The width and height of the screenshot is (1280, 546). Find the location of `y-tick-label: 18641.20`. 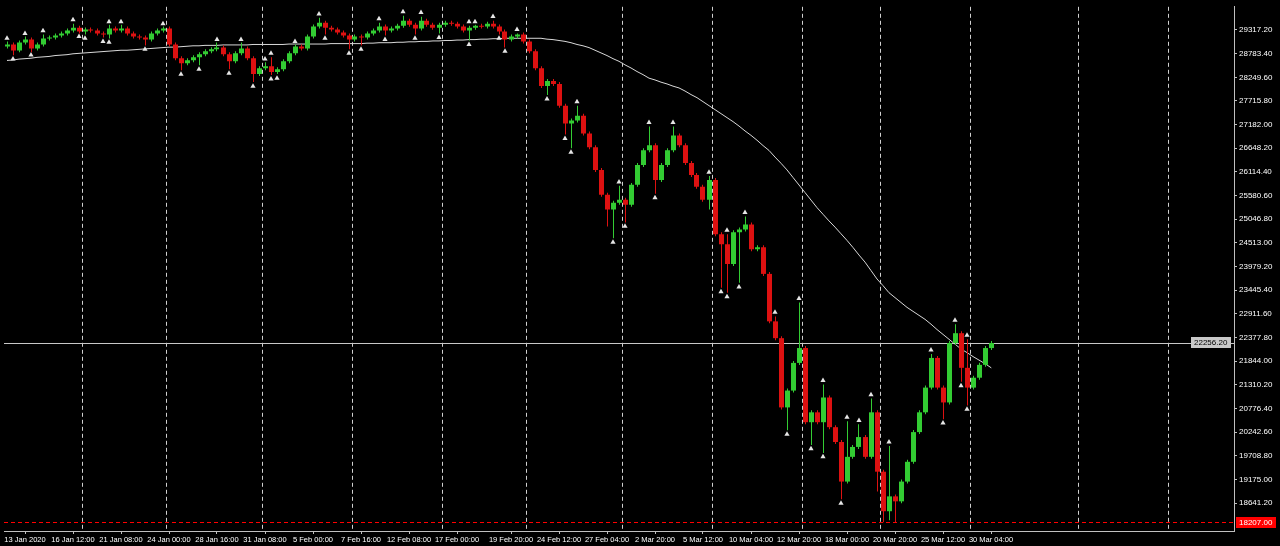

y-tick-label: 18641.20 is located at coordinates (1256, 503).